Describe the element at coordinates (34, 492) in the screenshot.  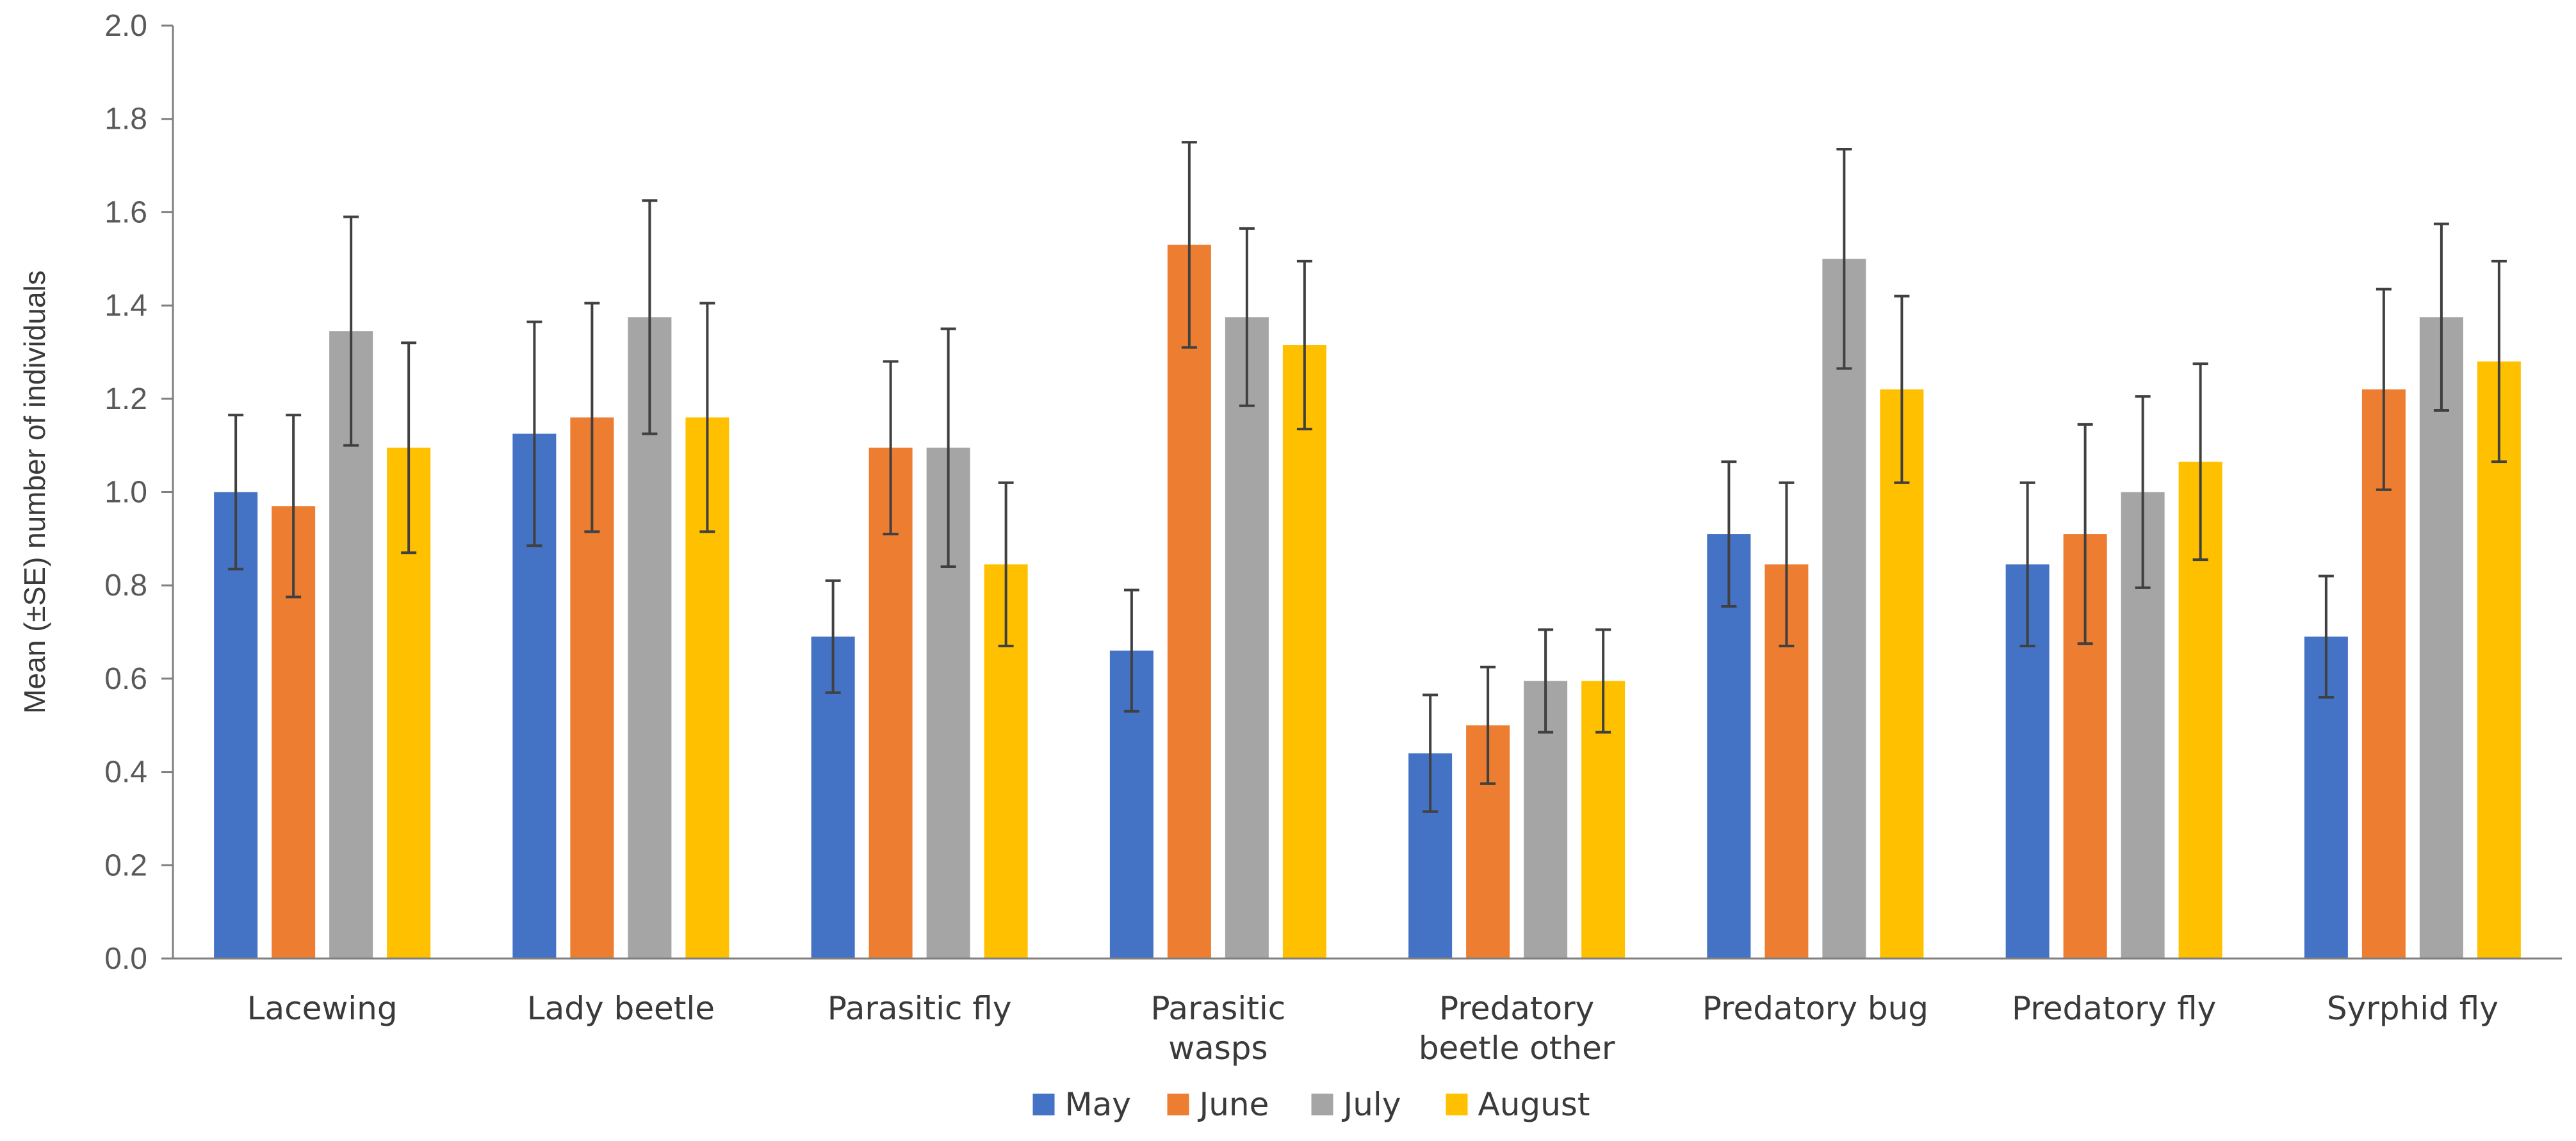
I see `y-axis-title: Mean (±SE) number of individuals` at that location.